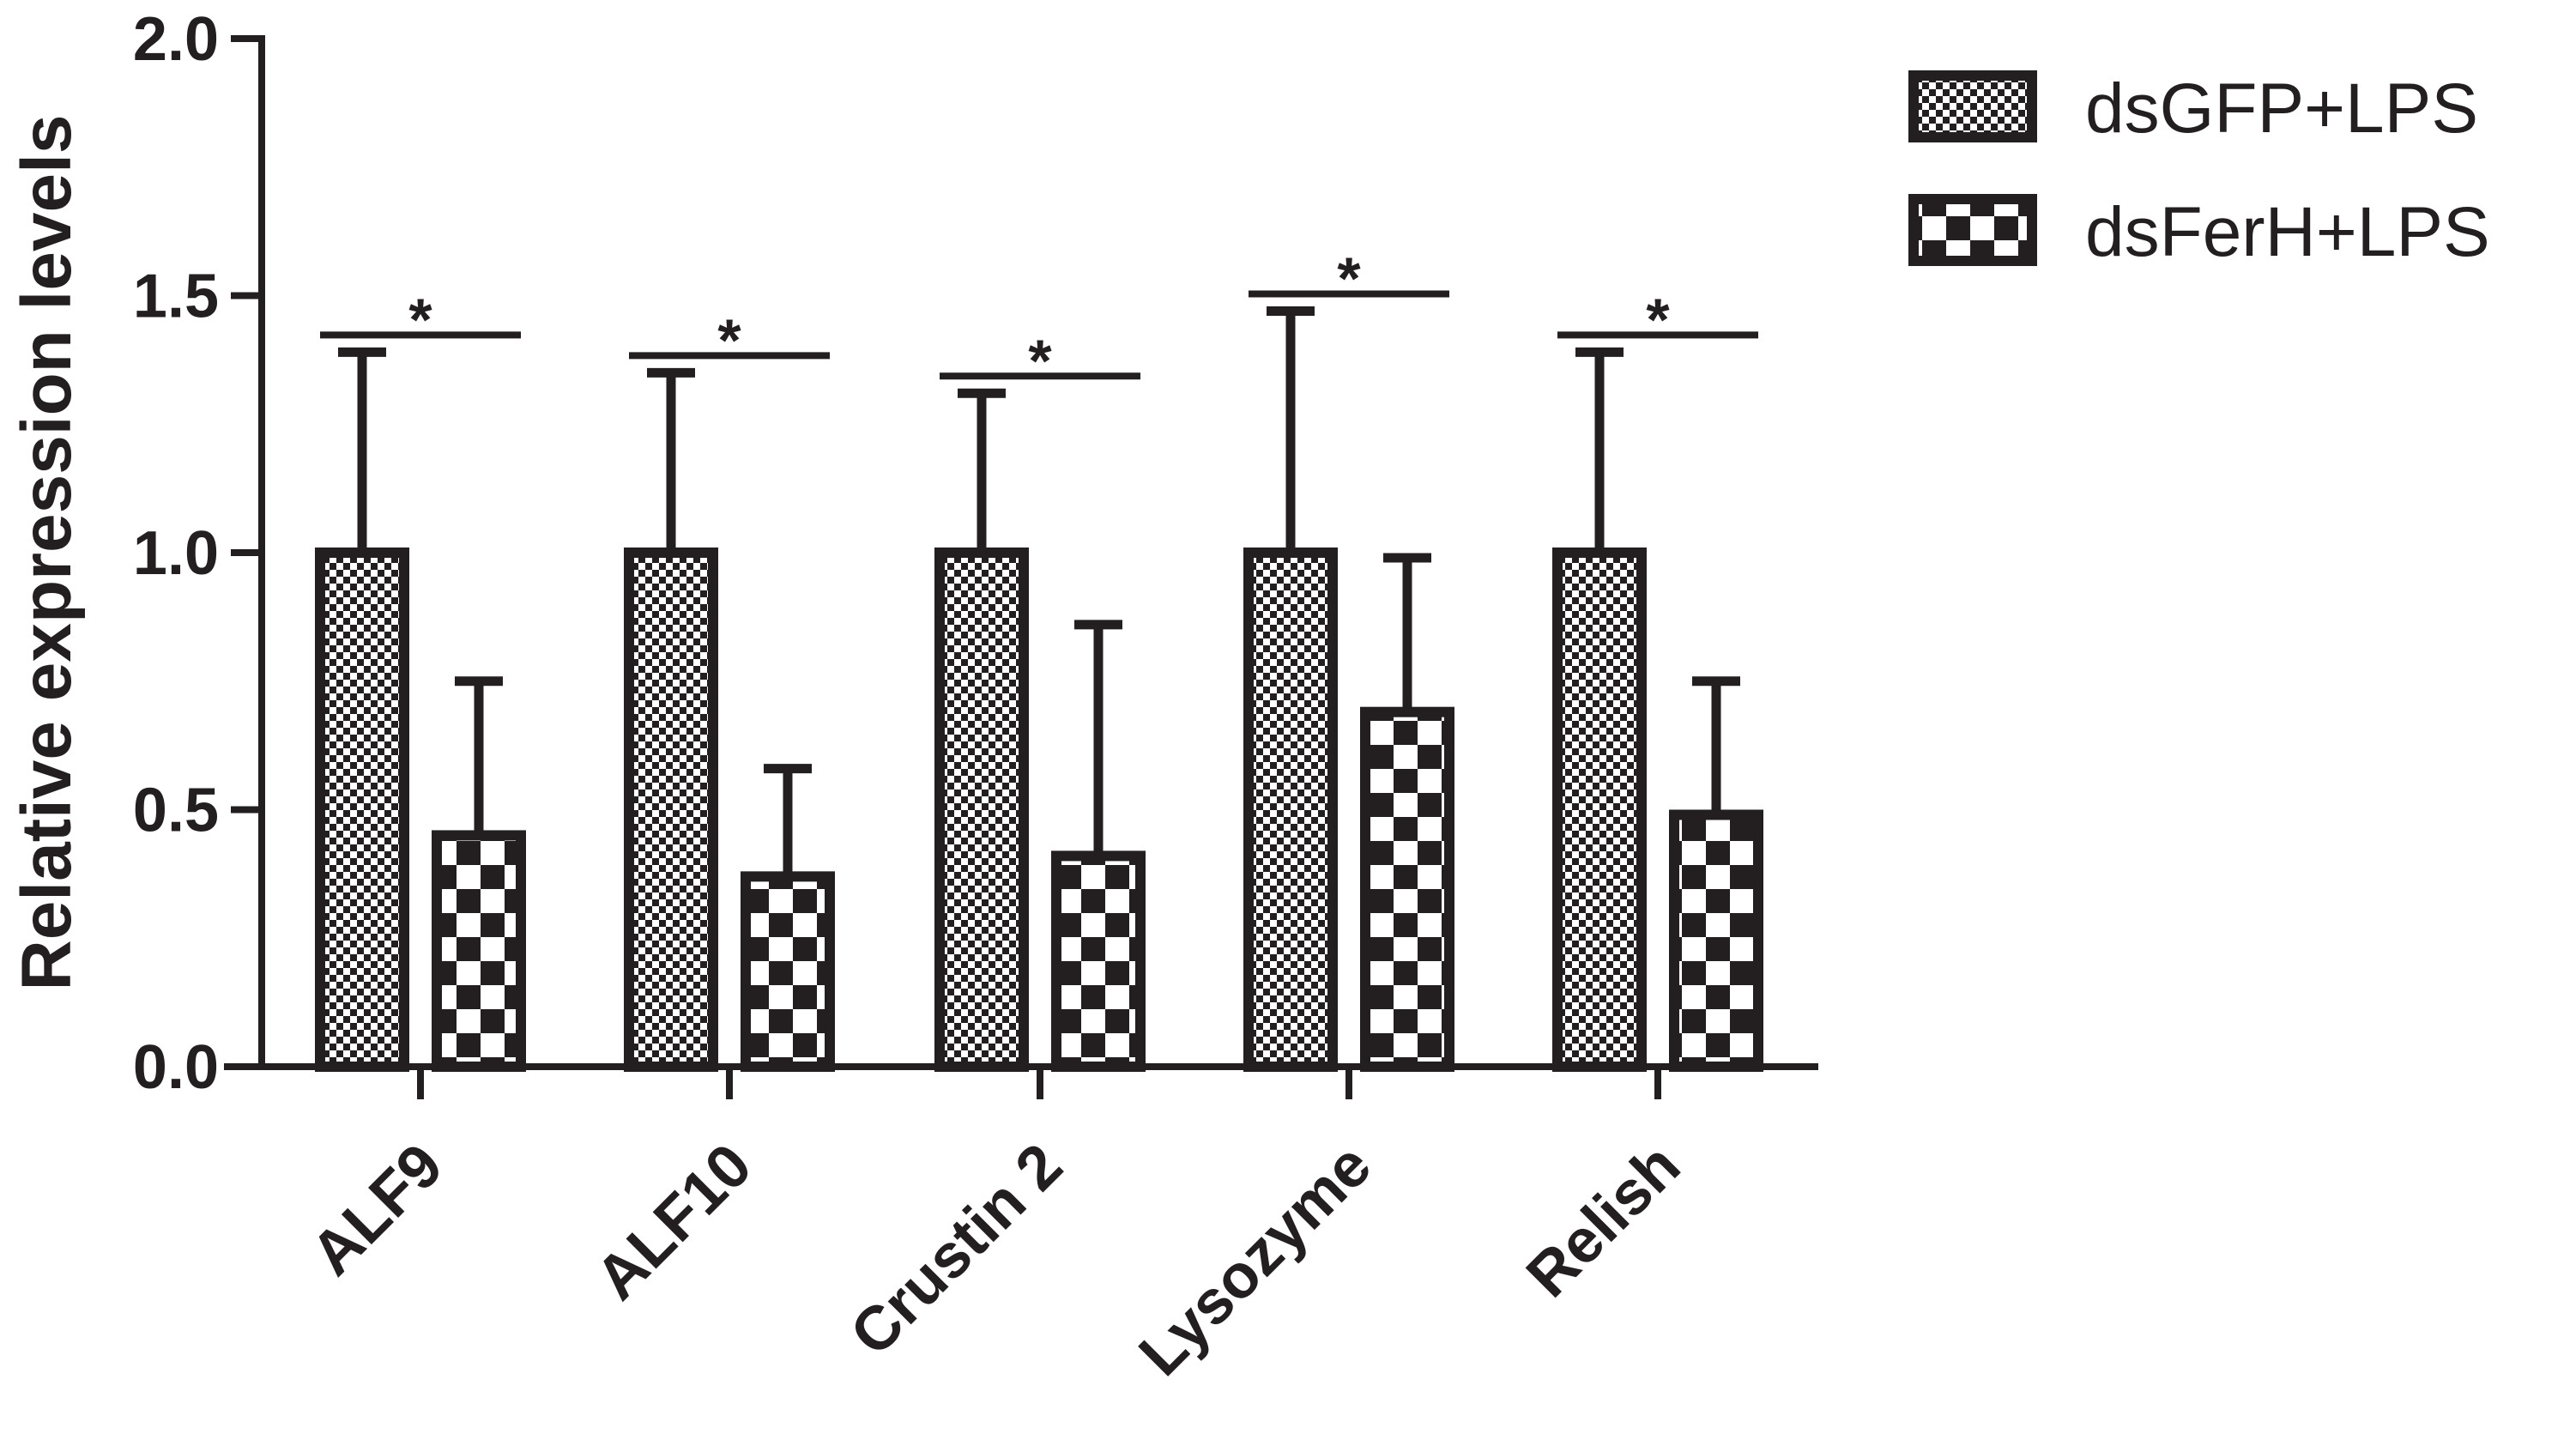 This screenshot has height=1446, width=2576. I want to click on significance-markers: * * * * *, so click(1039, 320).